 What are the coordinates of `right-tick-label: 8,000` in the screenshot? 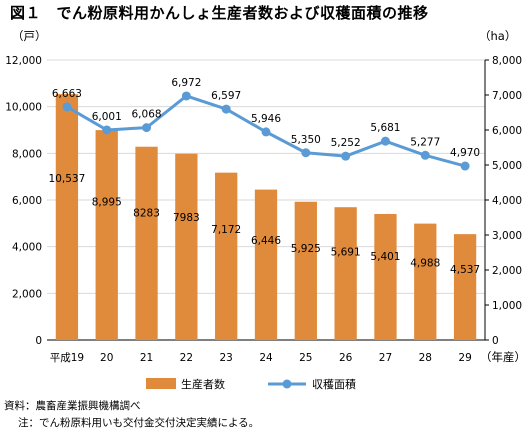 It's located at (507, 61).